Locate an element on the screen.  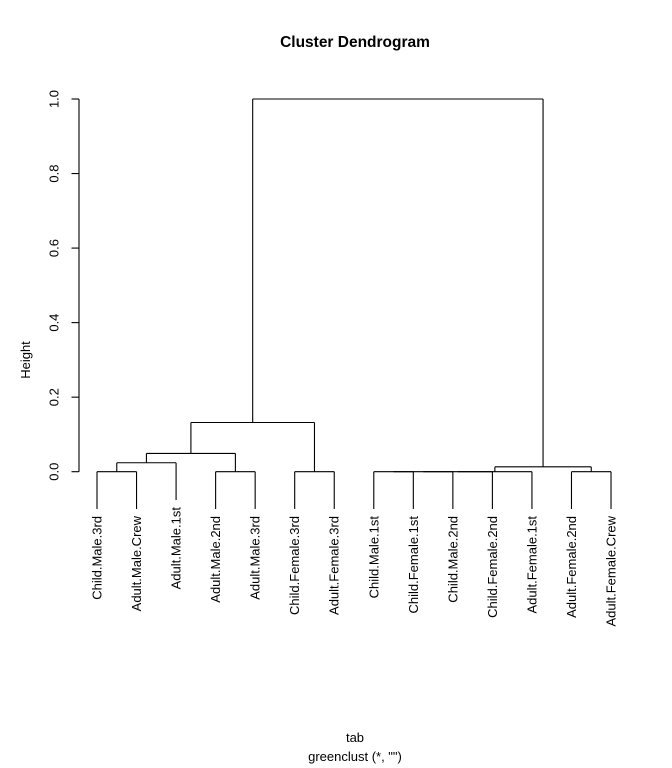
leaf-label-12: Adult.Female.2nd is located at coordinates (571, 567).